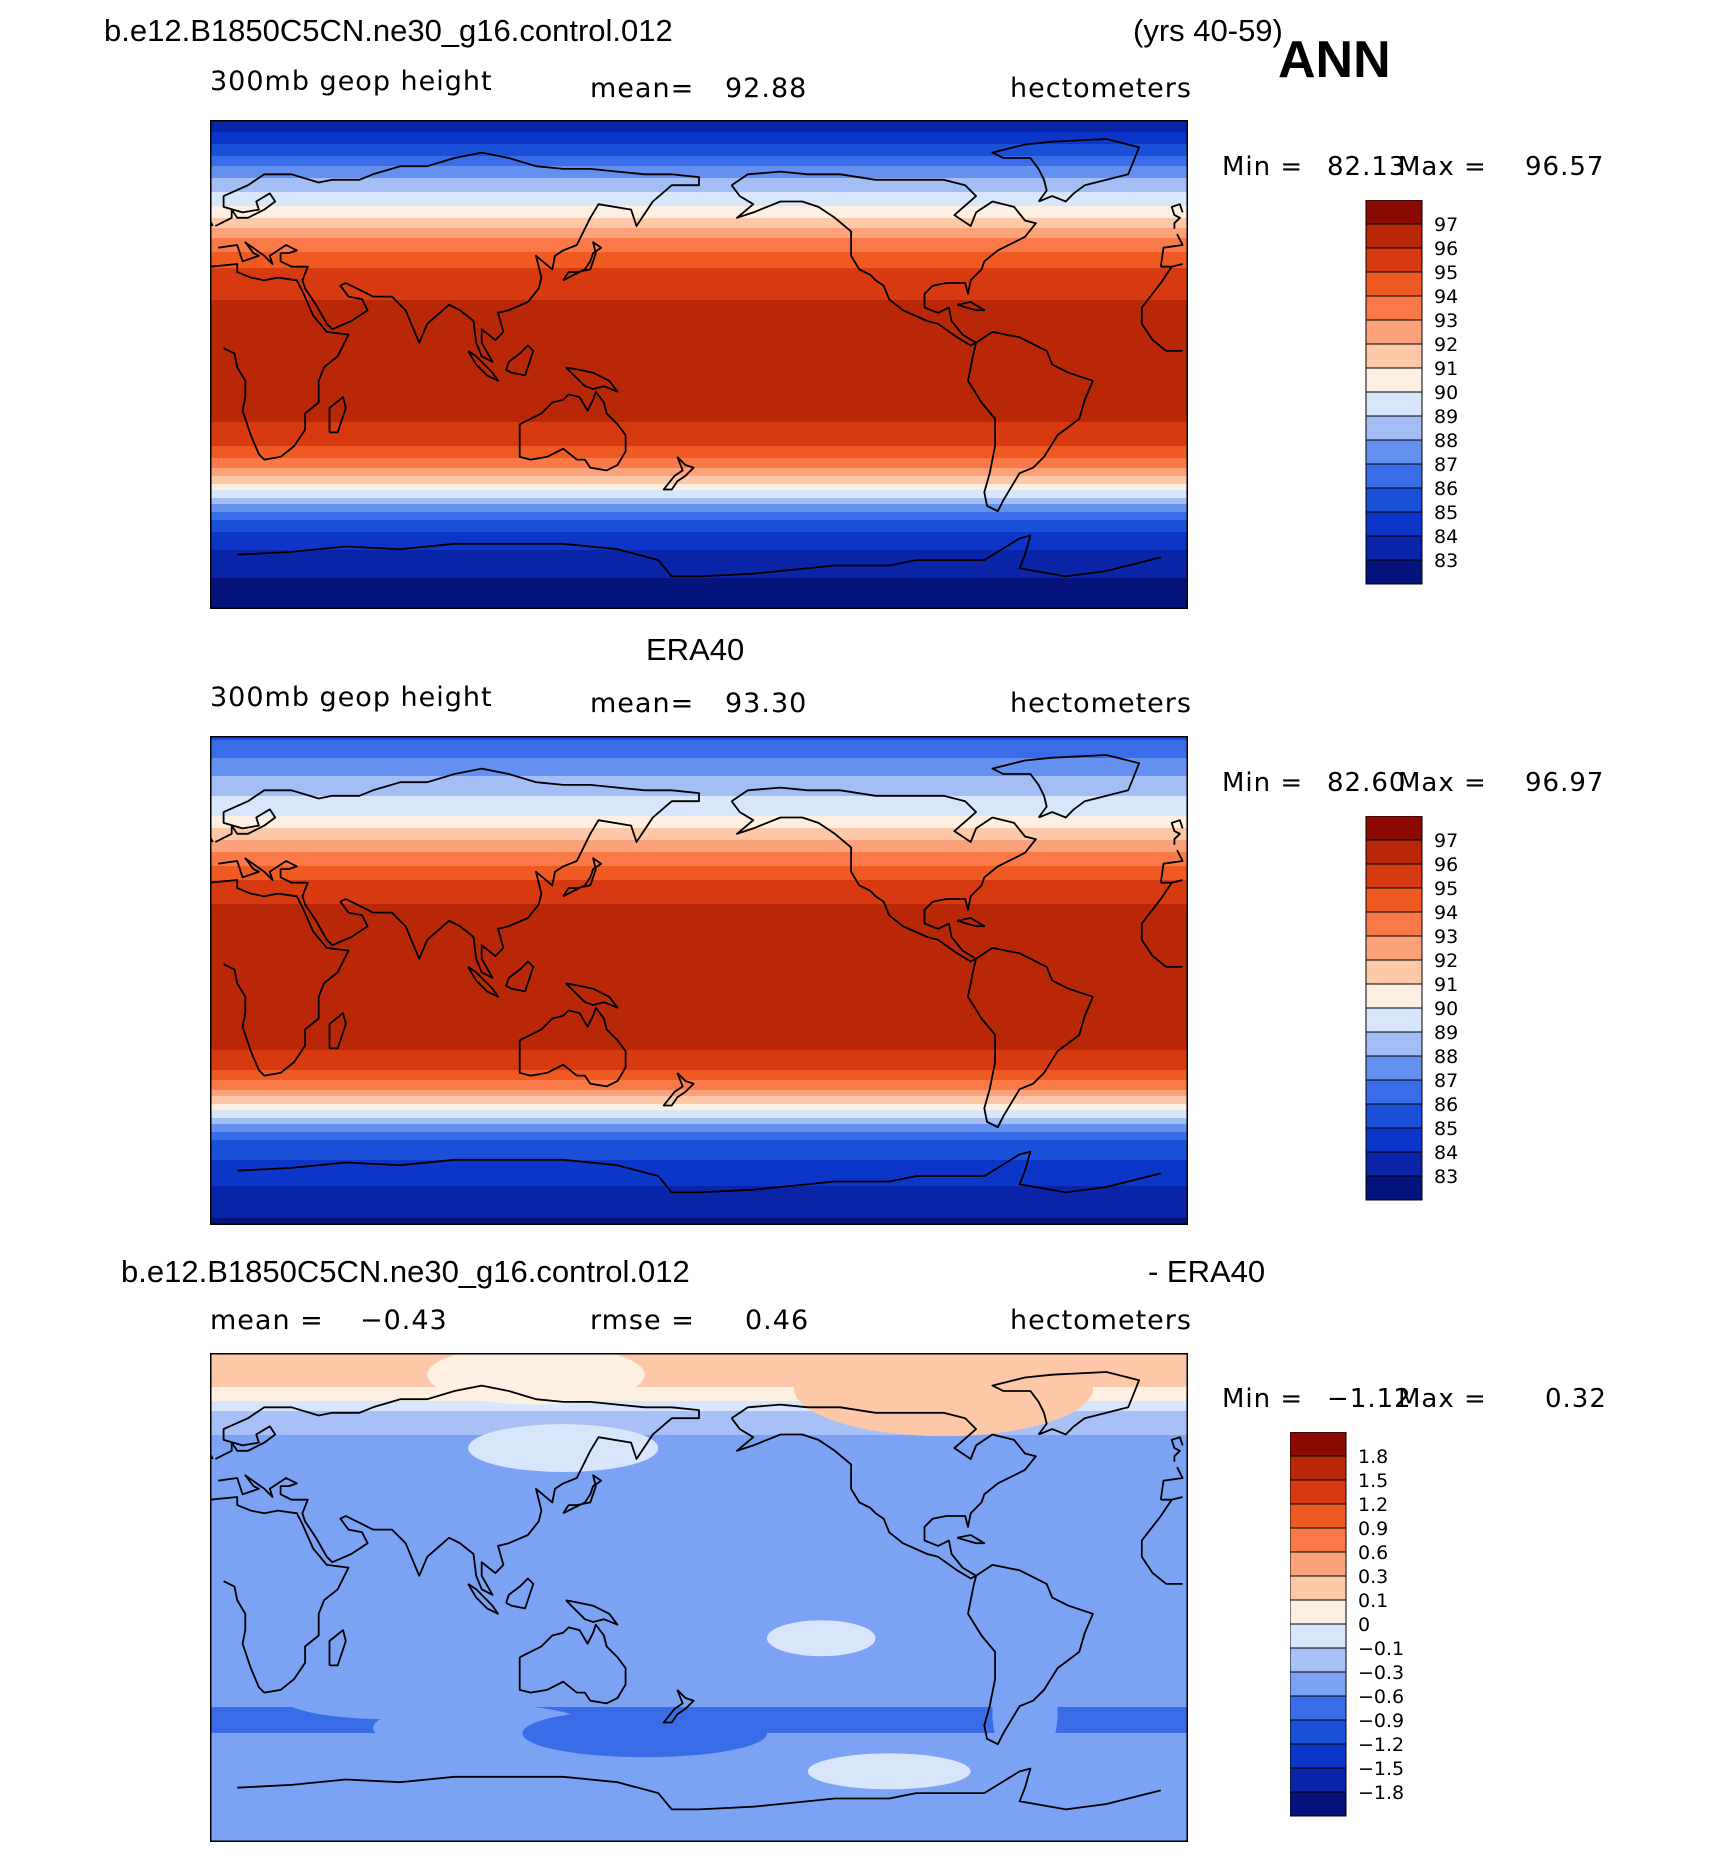  What do you see at coordinates (1263, 1399) in the screenshot?
I see `panel3-min-label: Min =` at bounding box center [1263, 1399].